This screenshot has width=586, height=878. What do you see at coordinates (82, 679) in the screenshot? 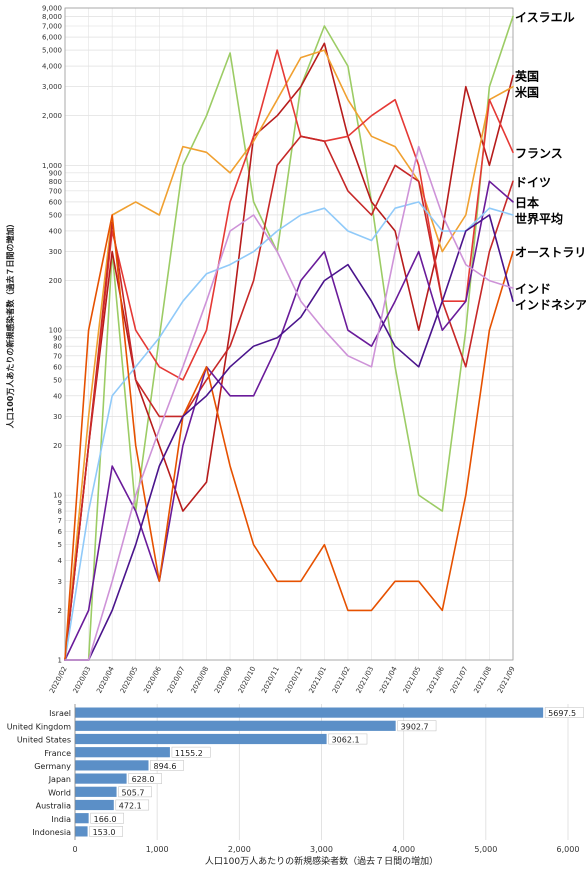
I see `x-tick-label: 2020/03` at bounding box center [82, 679].